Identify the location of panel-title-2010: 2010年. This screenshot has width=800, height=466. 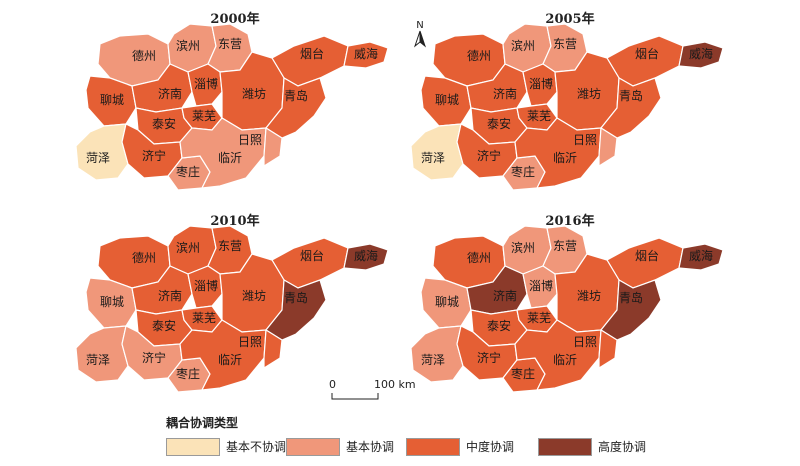
(235, 221).